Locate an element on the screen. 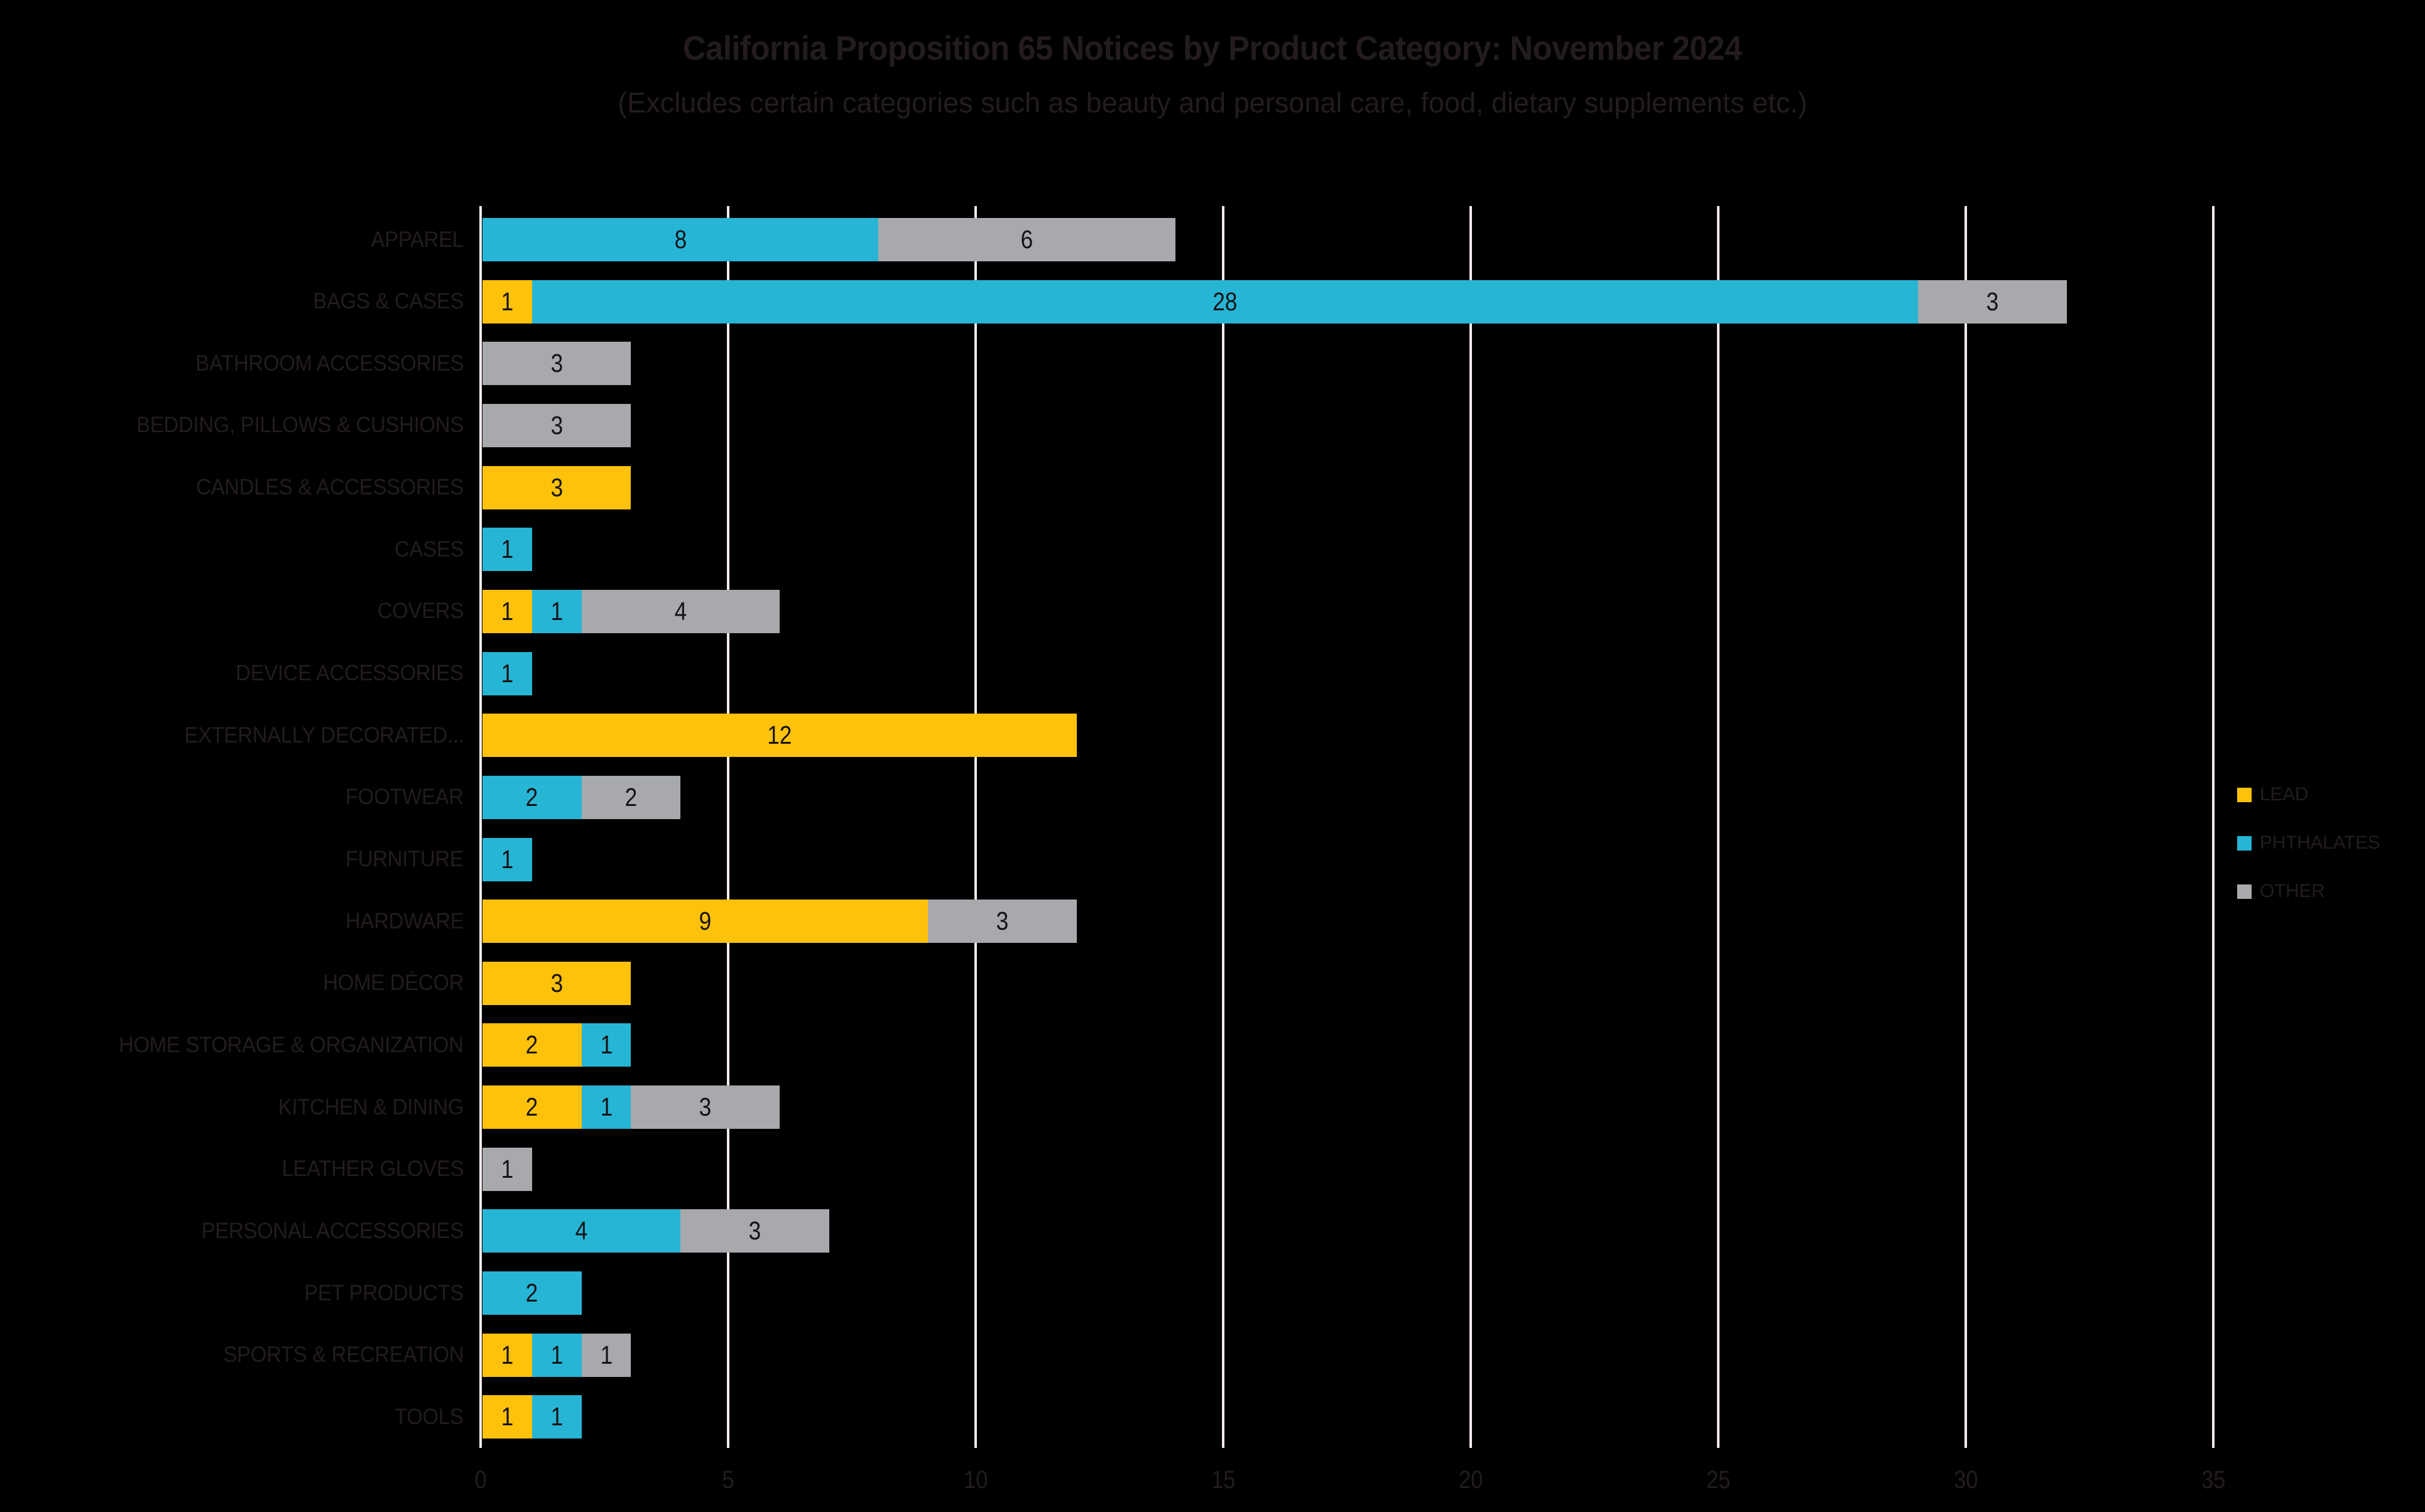  bar-segment-lead: 12 is located at coordinates (779, 736).